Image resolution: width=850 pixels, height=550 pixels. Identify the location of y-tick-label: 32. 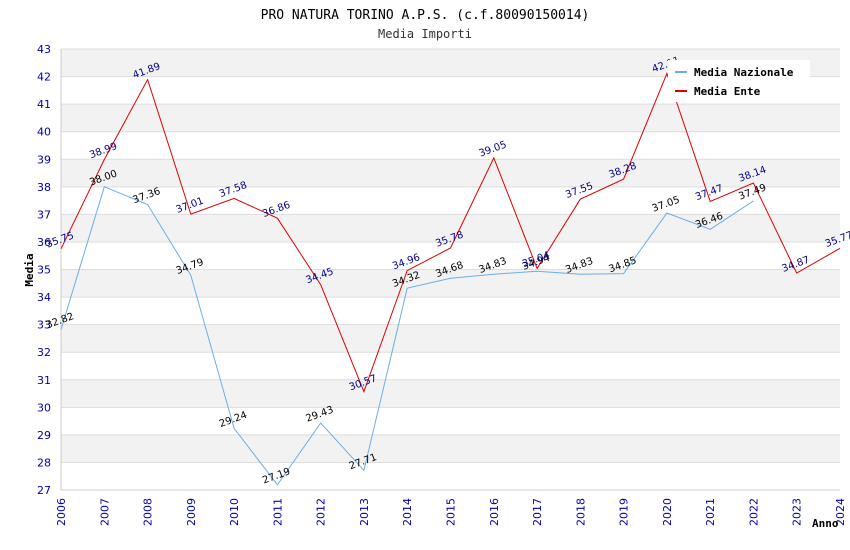
(44, 352).